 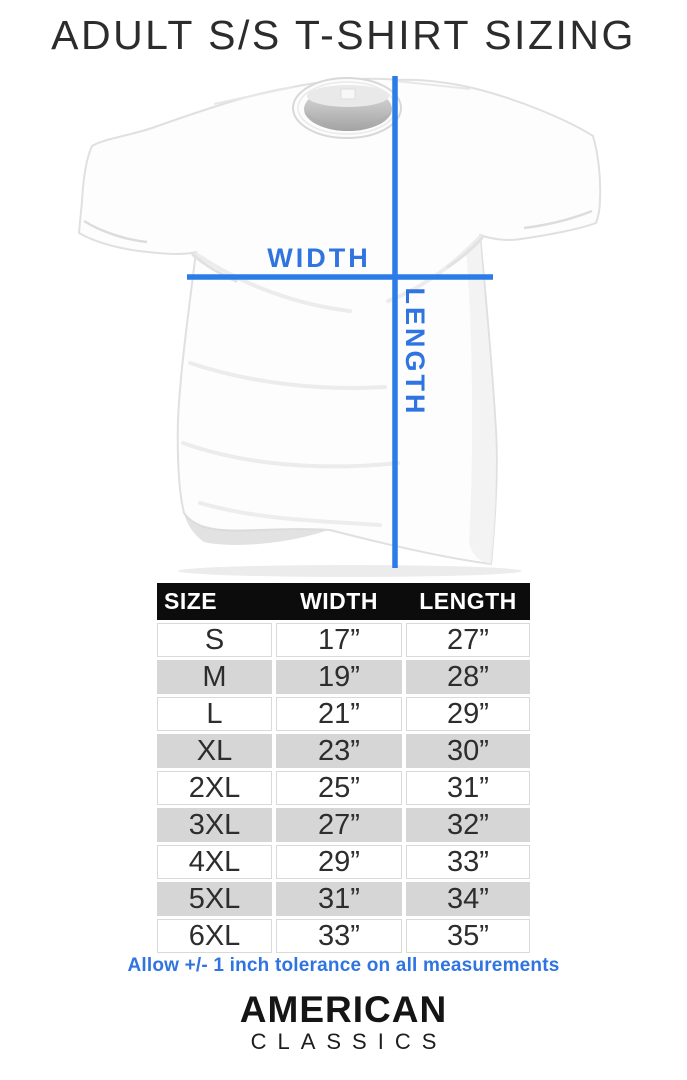 I want to click on cell-size: 4XL, so click(x=214, y=862).